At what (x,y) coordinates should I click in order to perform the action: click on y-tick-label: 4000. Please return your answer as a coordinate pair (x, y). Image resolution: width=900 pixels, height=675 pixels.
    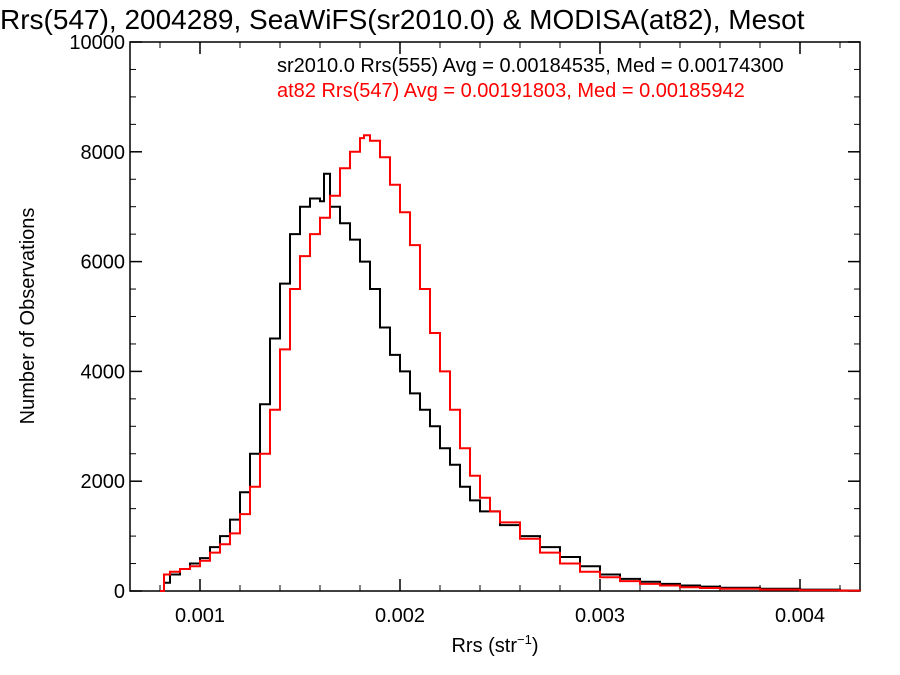
    Looking at the image, I should click on (103, 372).